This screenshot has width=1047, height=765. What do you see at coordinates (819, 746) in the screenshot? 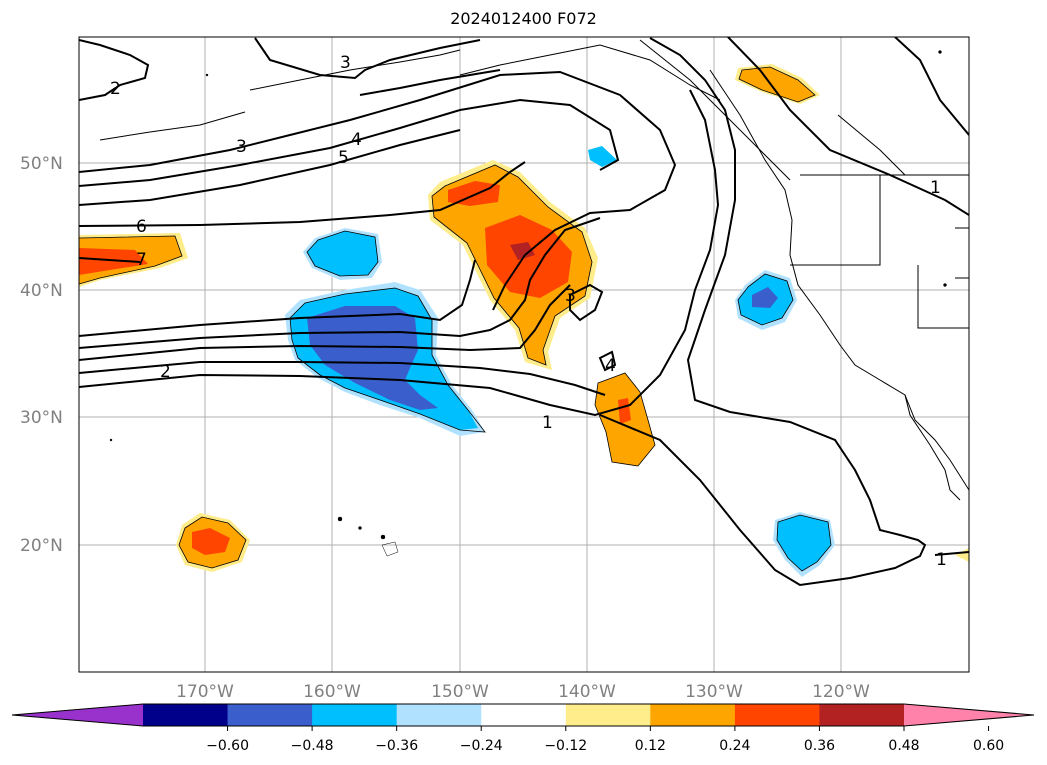
I see `colorbar-label: 0.36` at bounding box center [819, 746].